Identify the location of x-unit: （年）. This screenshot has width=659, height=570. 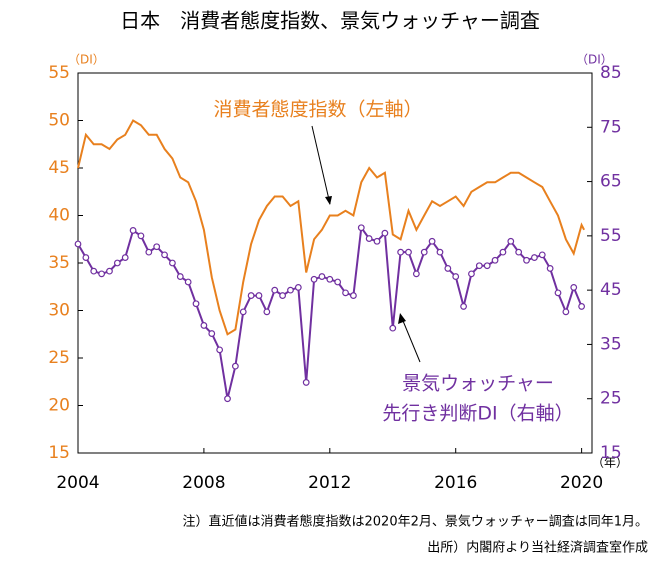
(610, 463).